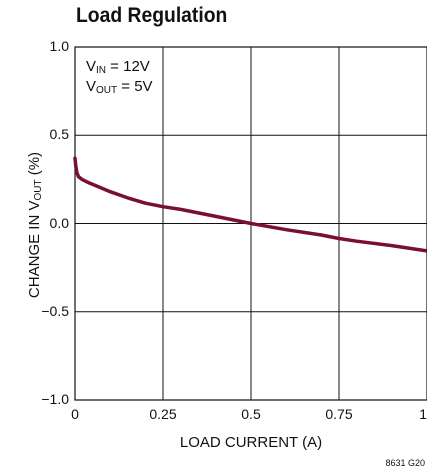 The width and height of the screenshot is (427, 474). What do you see at coordinates (251, 442) in the screenshot?
I see `x-axis-label: LOAD CURRENT (A)` at bounding box center [251, 442].